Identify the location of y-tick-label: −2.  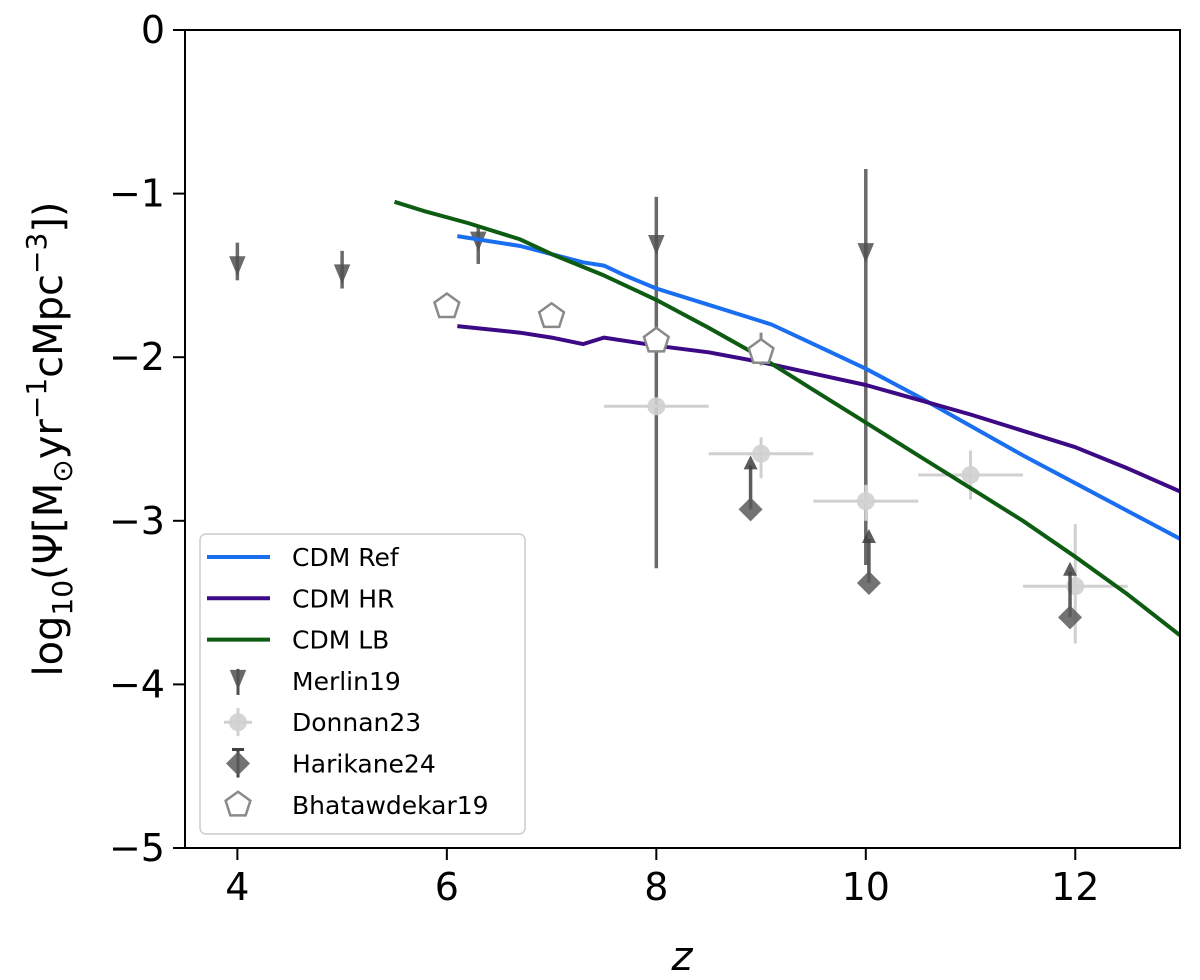
(137, 357).